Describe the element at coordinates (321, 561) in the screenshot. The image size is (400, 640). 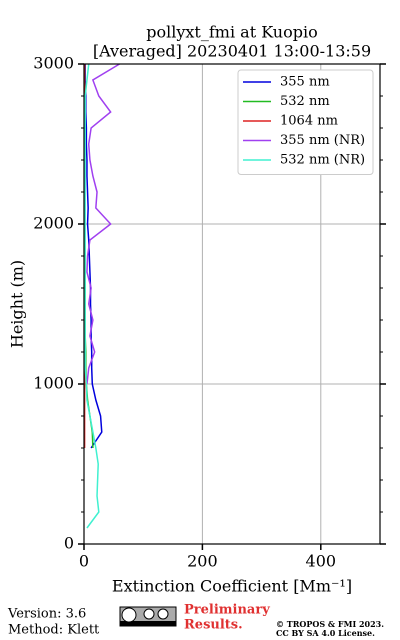
I see `x-tick-label: 400` at that location.